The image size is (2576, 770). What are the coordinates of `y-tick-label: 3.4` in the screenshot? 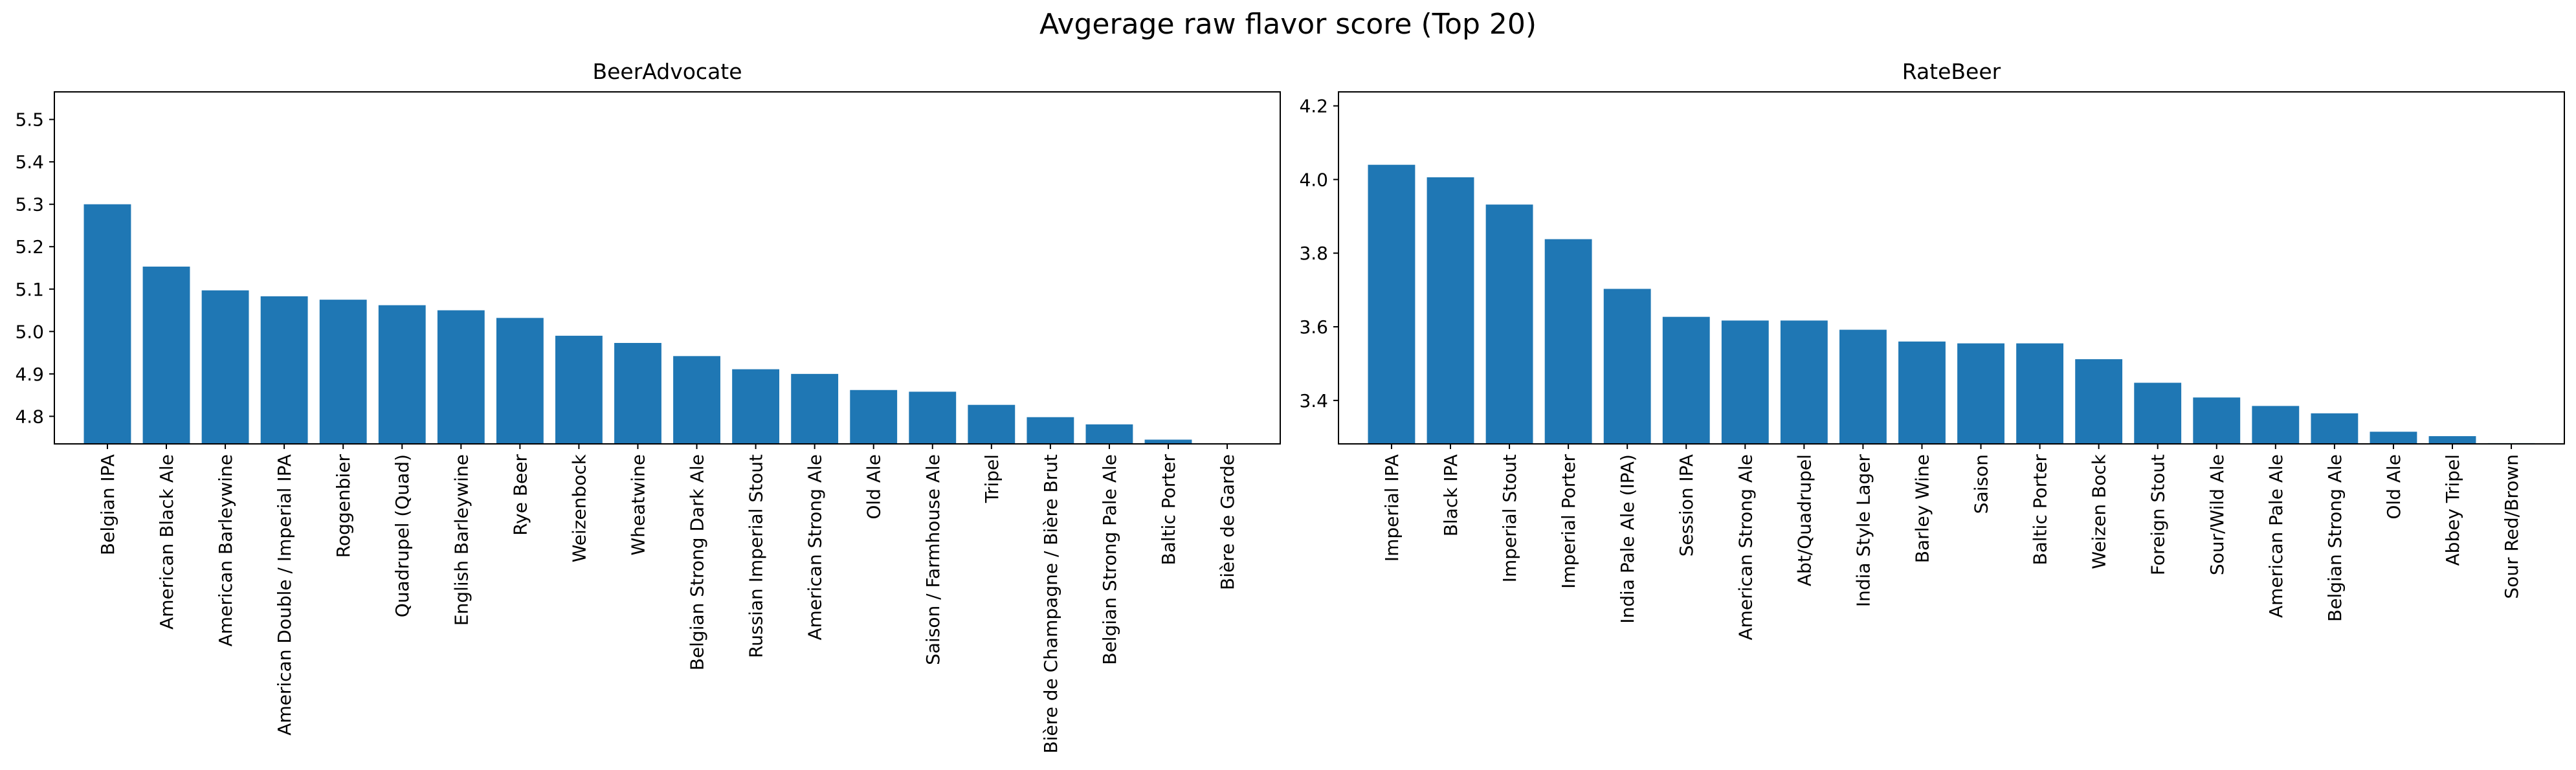 It's located at (1313, 401).